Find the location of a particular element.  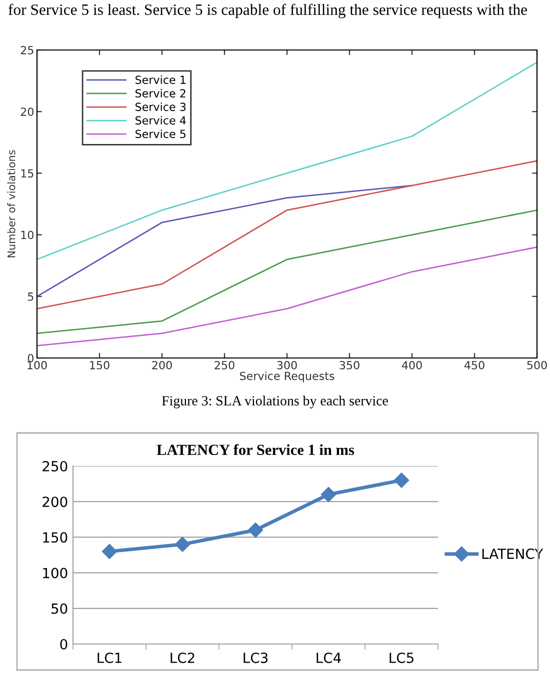

y-tick-label: 10 is located at coordinates (27, 235).